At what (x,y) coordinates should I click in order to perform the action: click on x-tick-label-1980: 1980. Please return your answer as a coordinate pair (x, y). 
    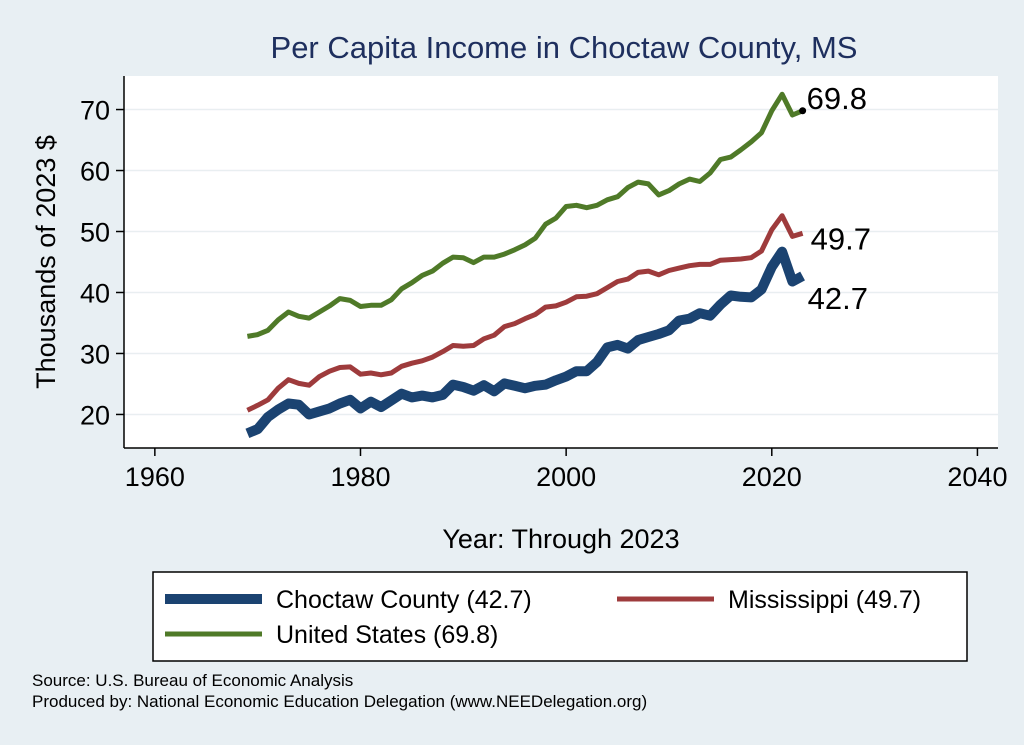
    Looking at the image, I should click on (360, 477).